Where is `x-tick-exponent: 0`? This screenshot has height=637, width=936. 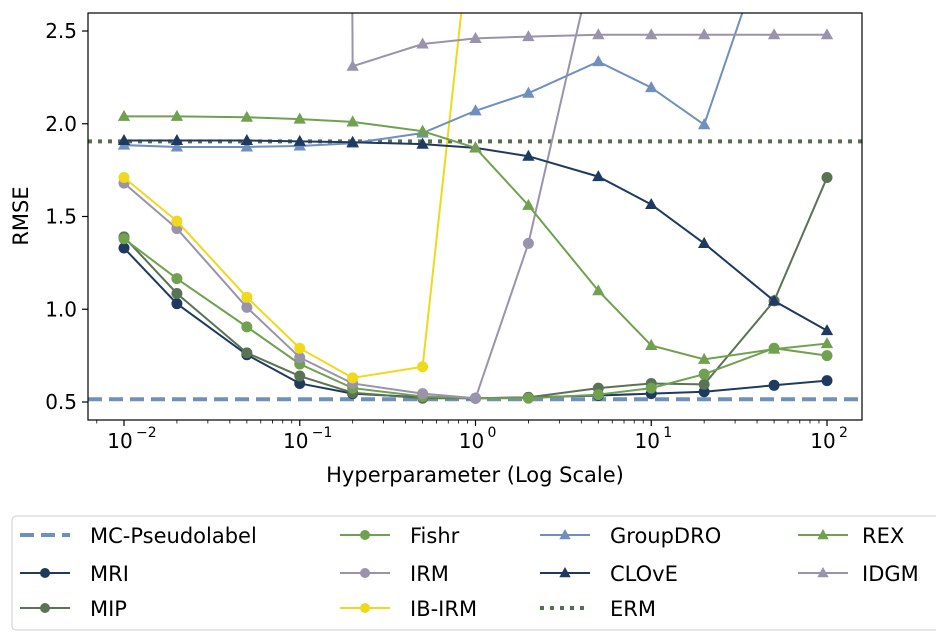
x-tick-exponent: 0 is located at coordinates (492, 433).